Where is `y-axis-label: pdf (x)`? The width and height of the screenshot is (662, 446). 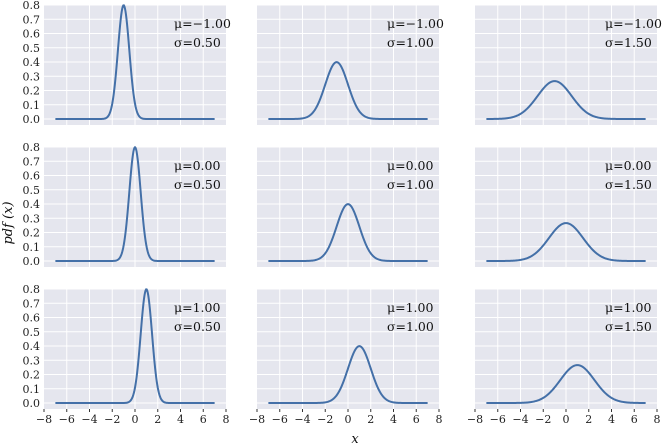 y-axis-label: pdf (x) is located at coordinates (8, 222).